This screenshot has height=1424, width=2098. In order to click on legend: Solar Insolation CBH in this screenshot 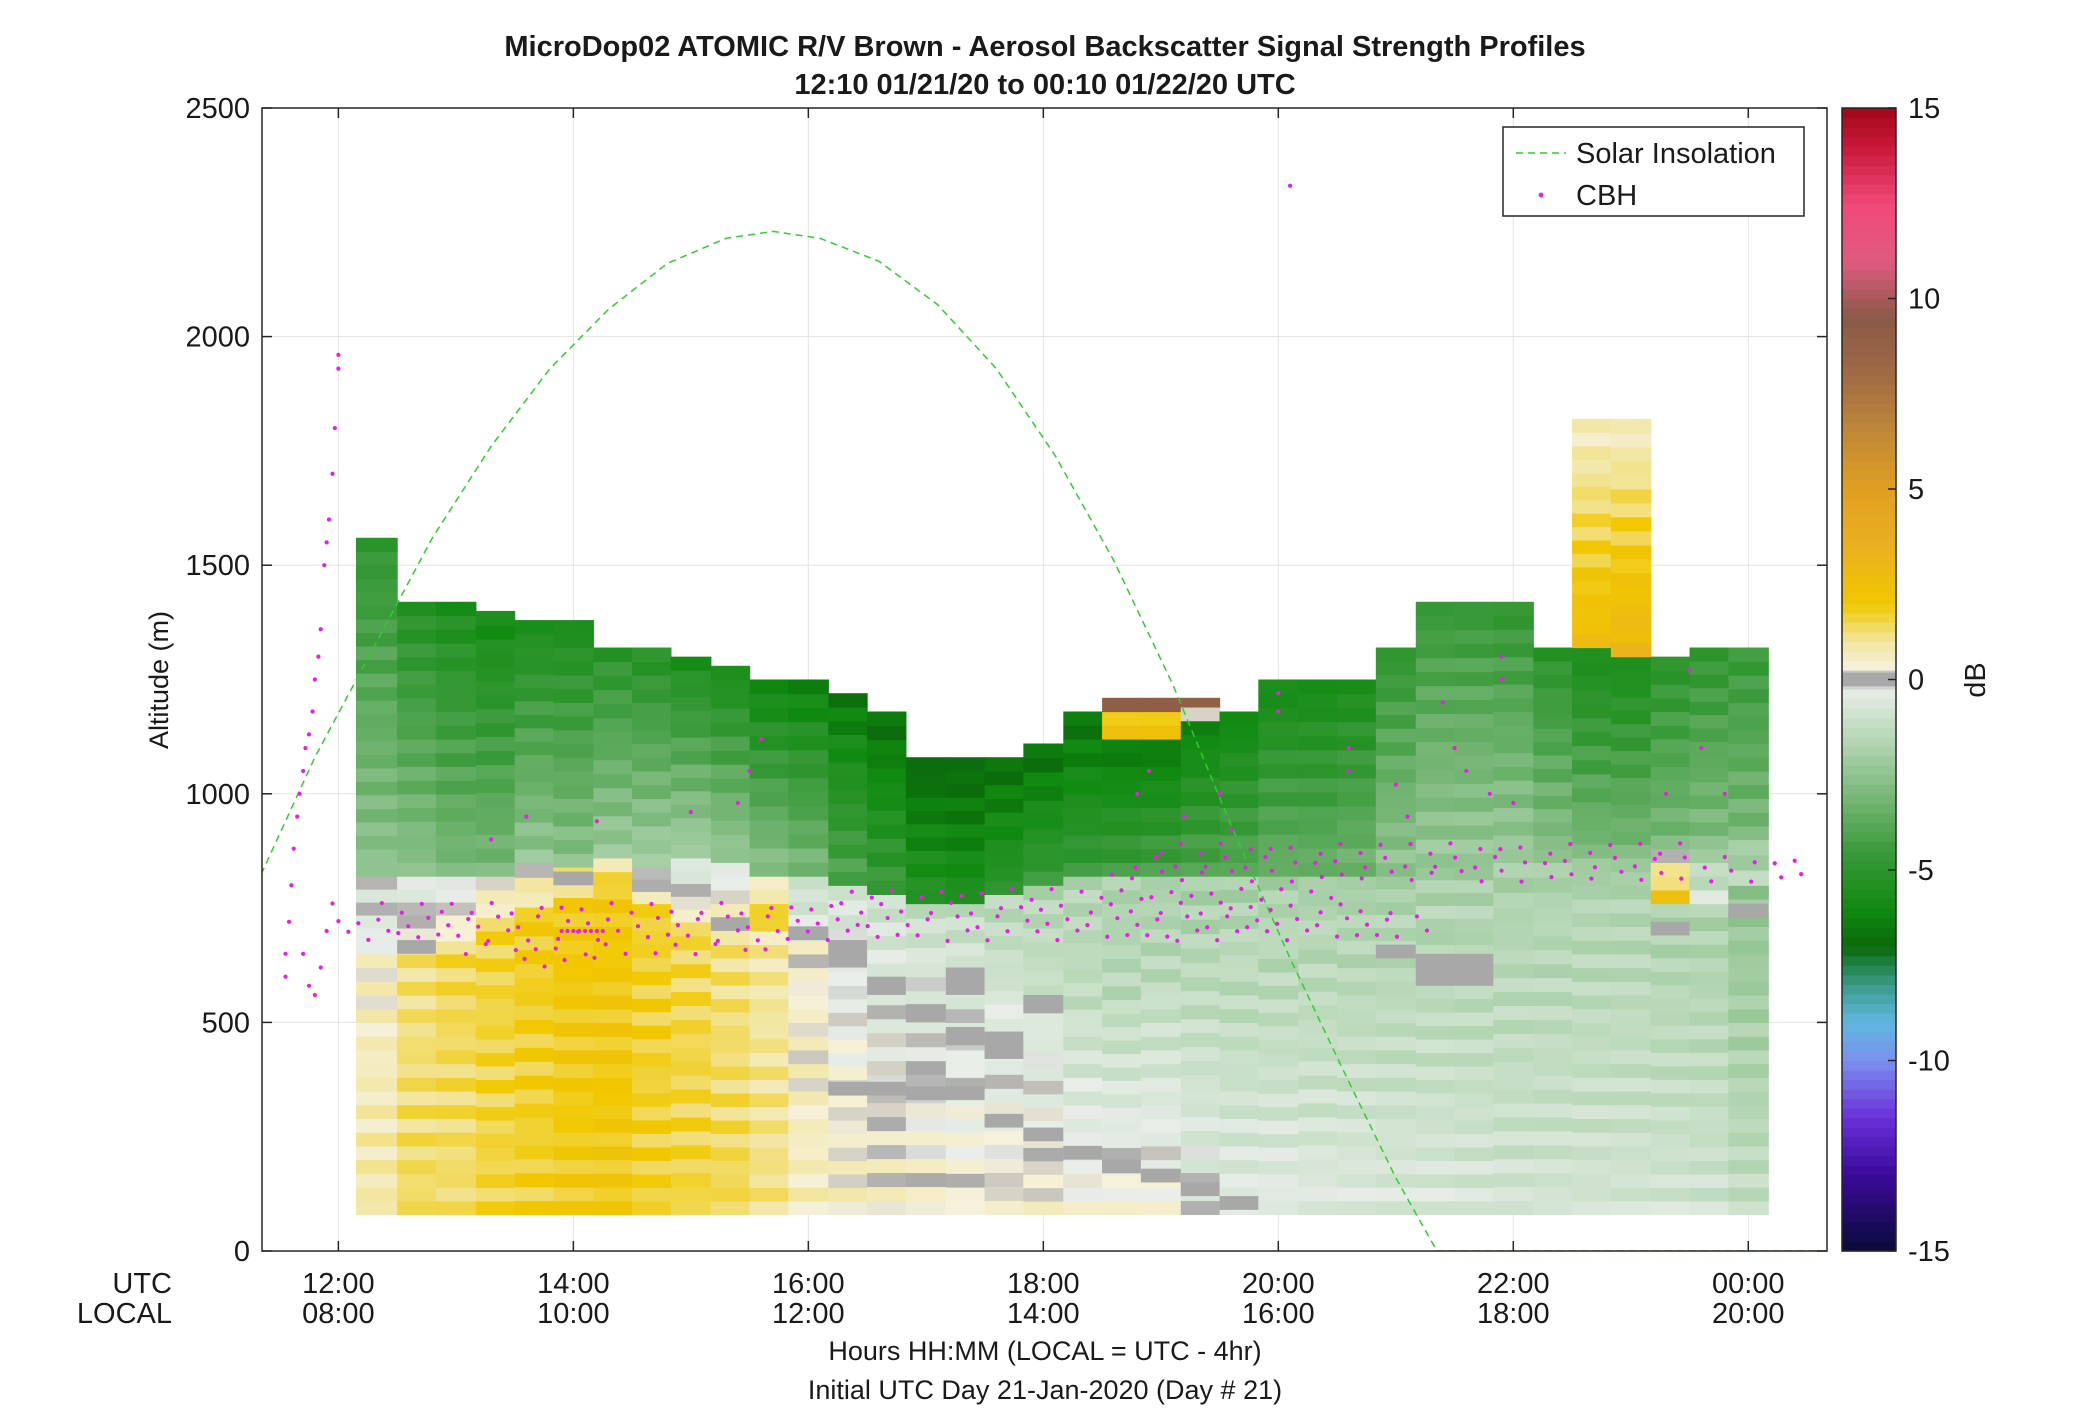, I will do `click(1653, 171)`.